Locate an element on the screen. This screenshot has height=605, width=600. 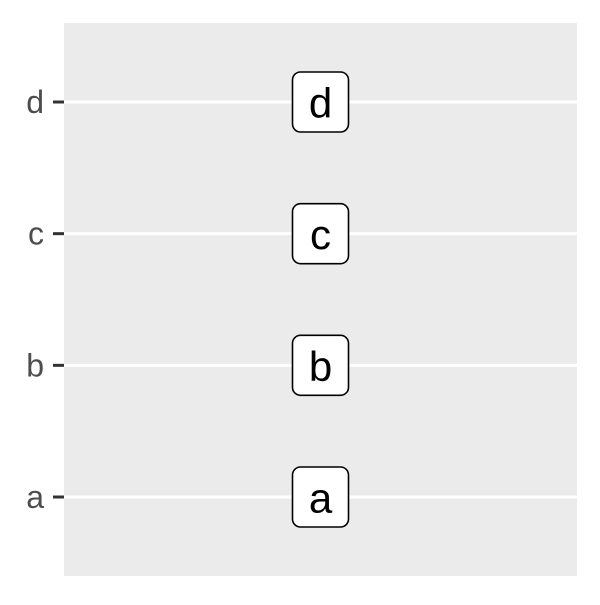
data-label-a: a is located at coordinates (320, 497).